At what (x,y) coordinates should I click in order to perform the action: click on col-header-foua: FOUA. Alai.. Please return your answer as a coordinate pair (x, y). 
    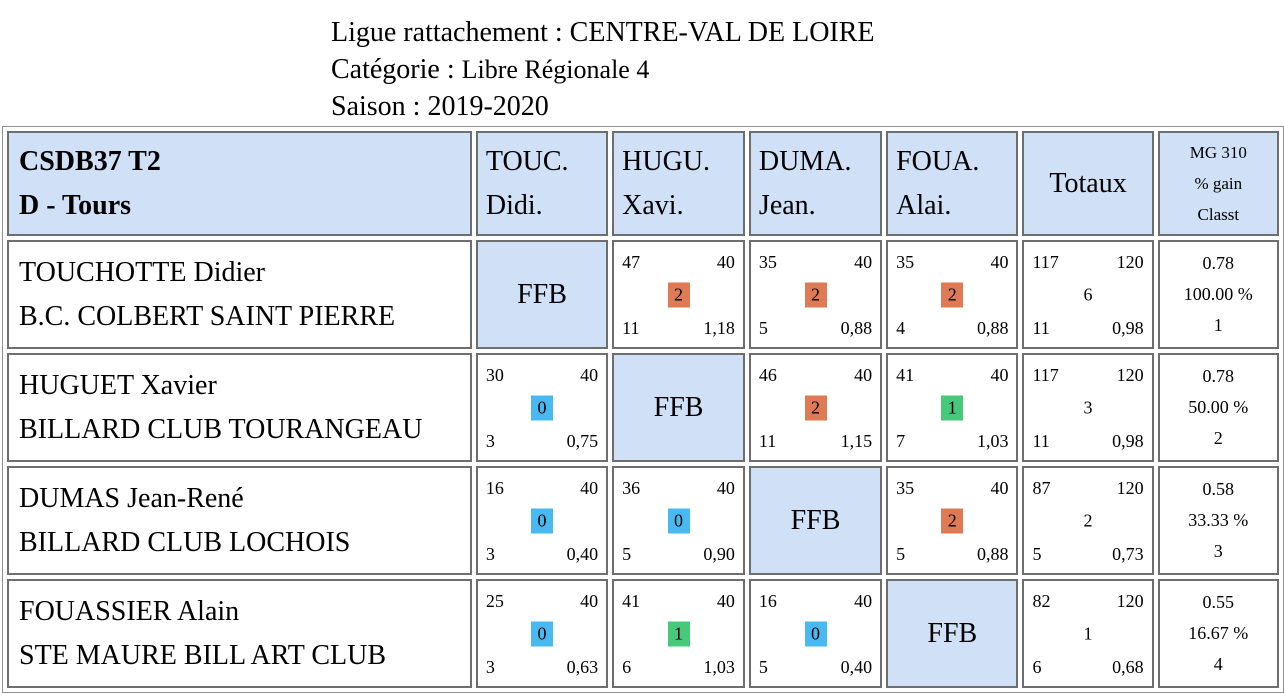
    Looking at the image, I should click on (952, 183).